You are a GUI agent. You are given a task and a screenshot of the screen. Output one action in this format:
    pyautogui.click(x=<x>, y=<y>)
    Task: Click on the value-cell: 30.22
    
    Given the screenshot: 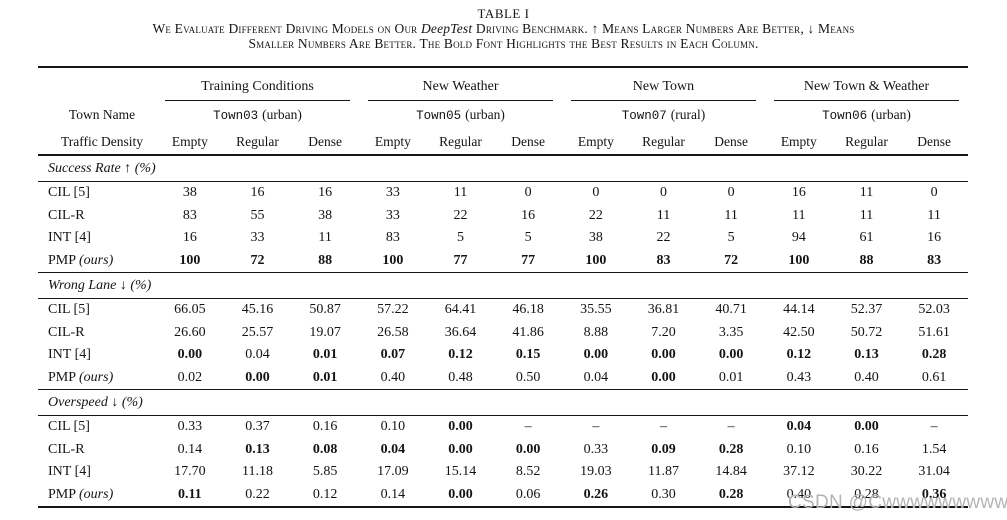 What is the action you would take?
    pyautogui.click(x=866, y=472)
    